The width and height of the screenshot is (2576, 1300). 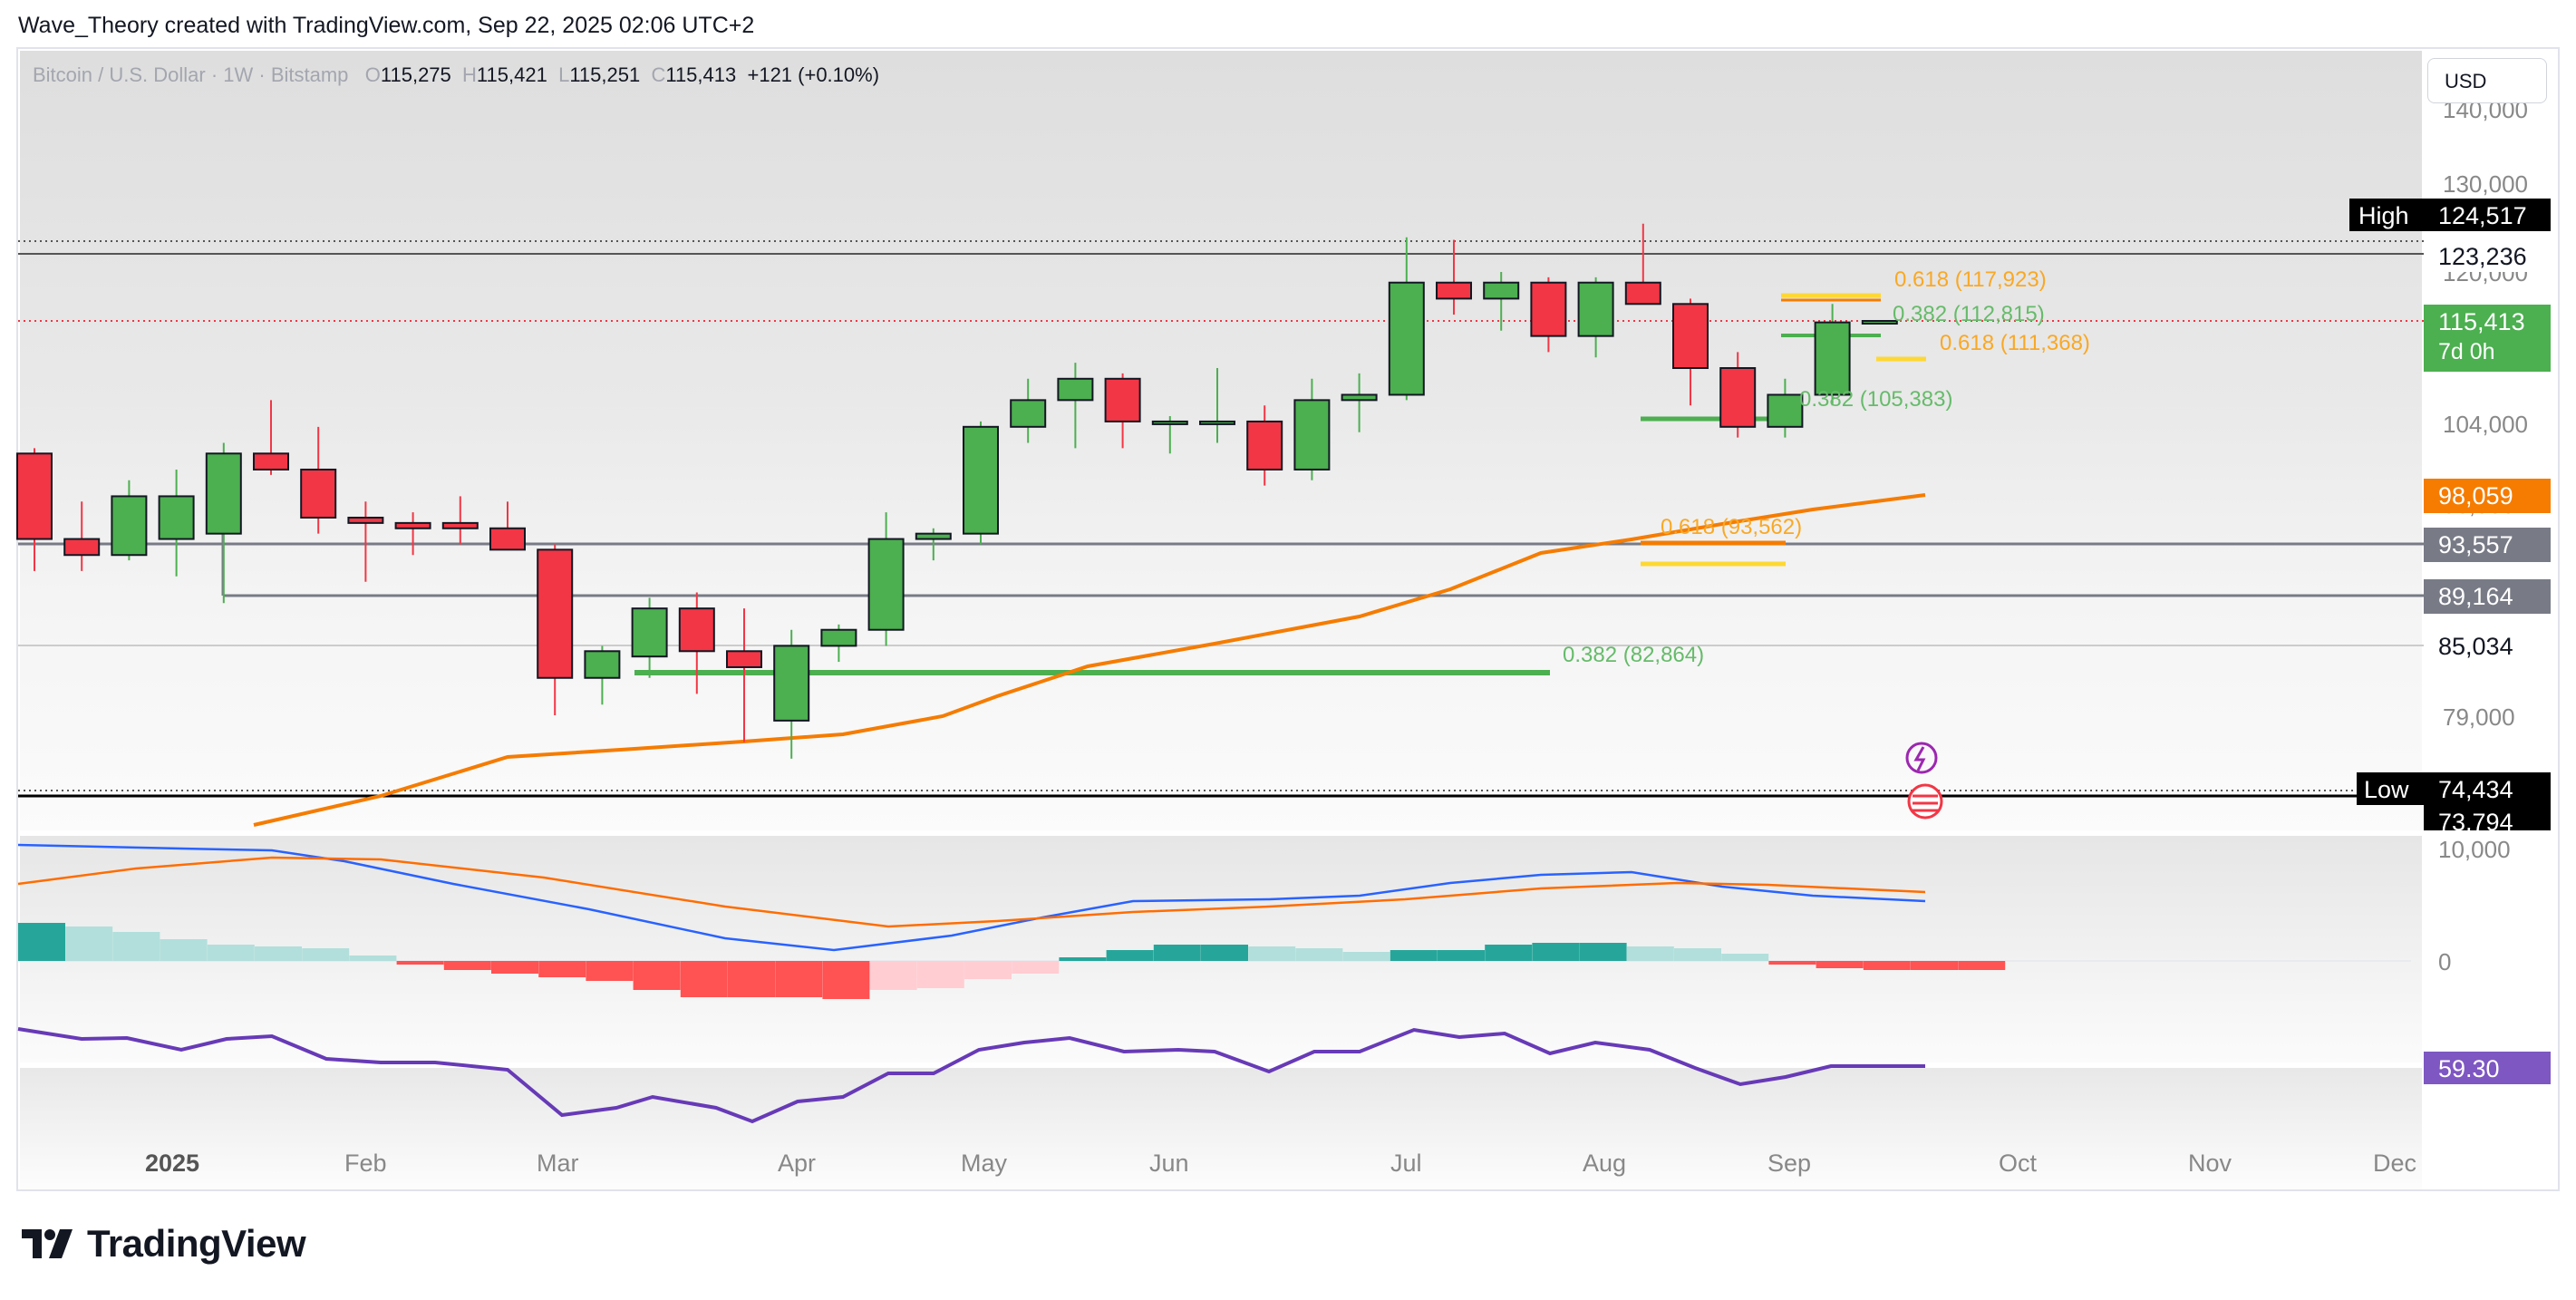 What do you see at coordinates (1921, 758) in the screenshot?
I see `lightning-event-icon` at bounding box center [1921, 758].